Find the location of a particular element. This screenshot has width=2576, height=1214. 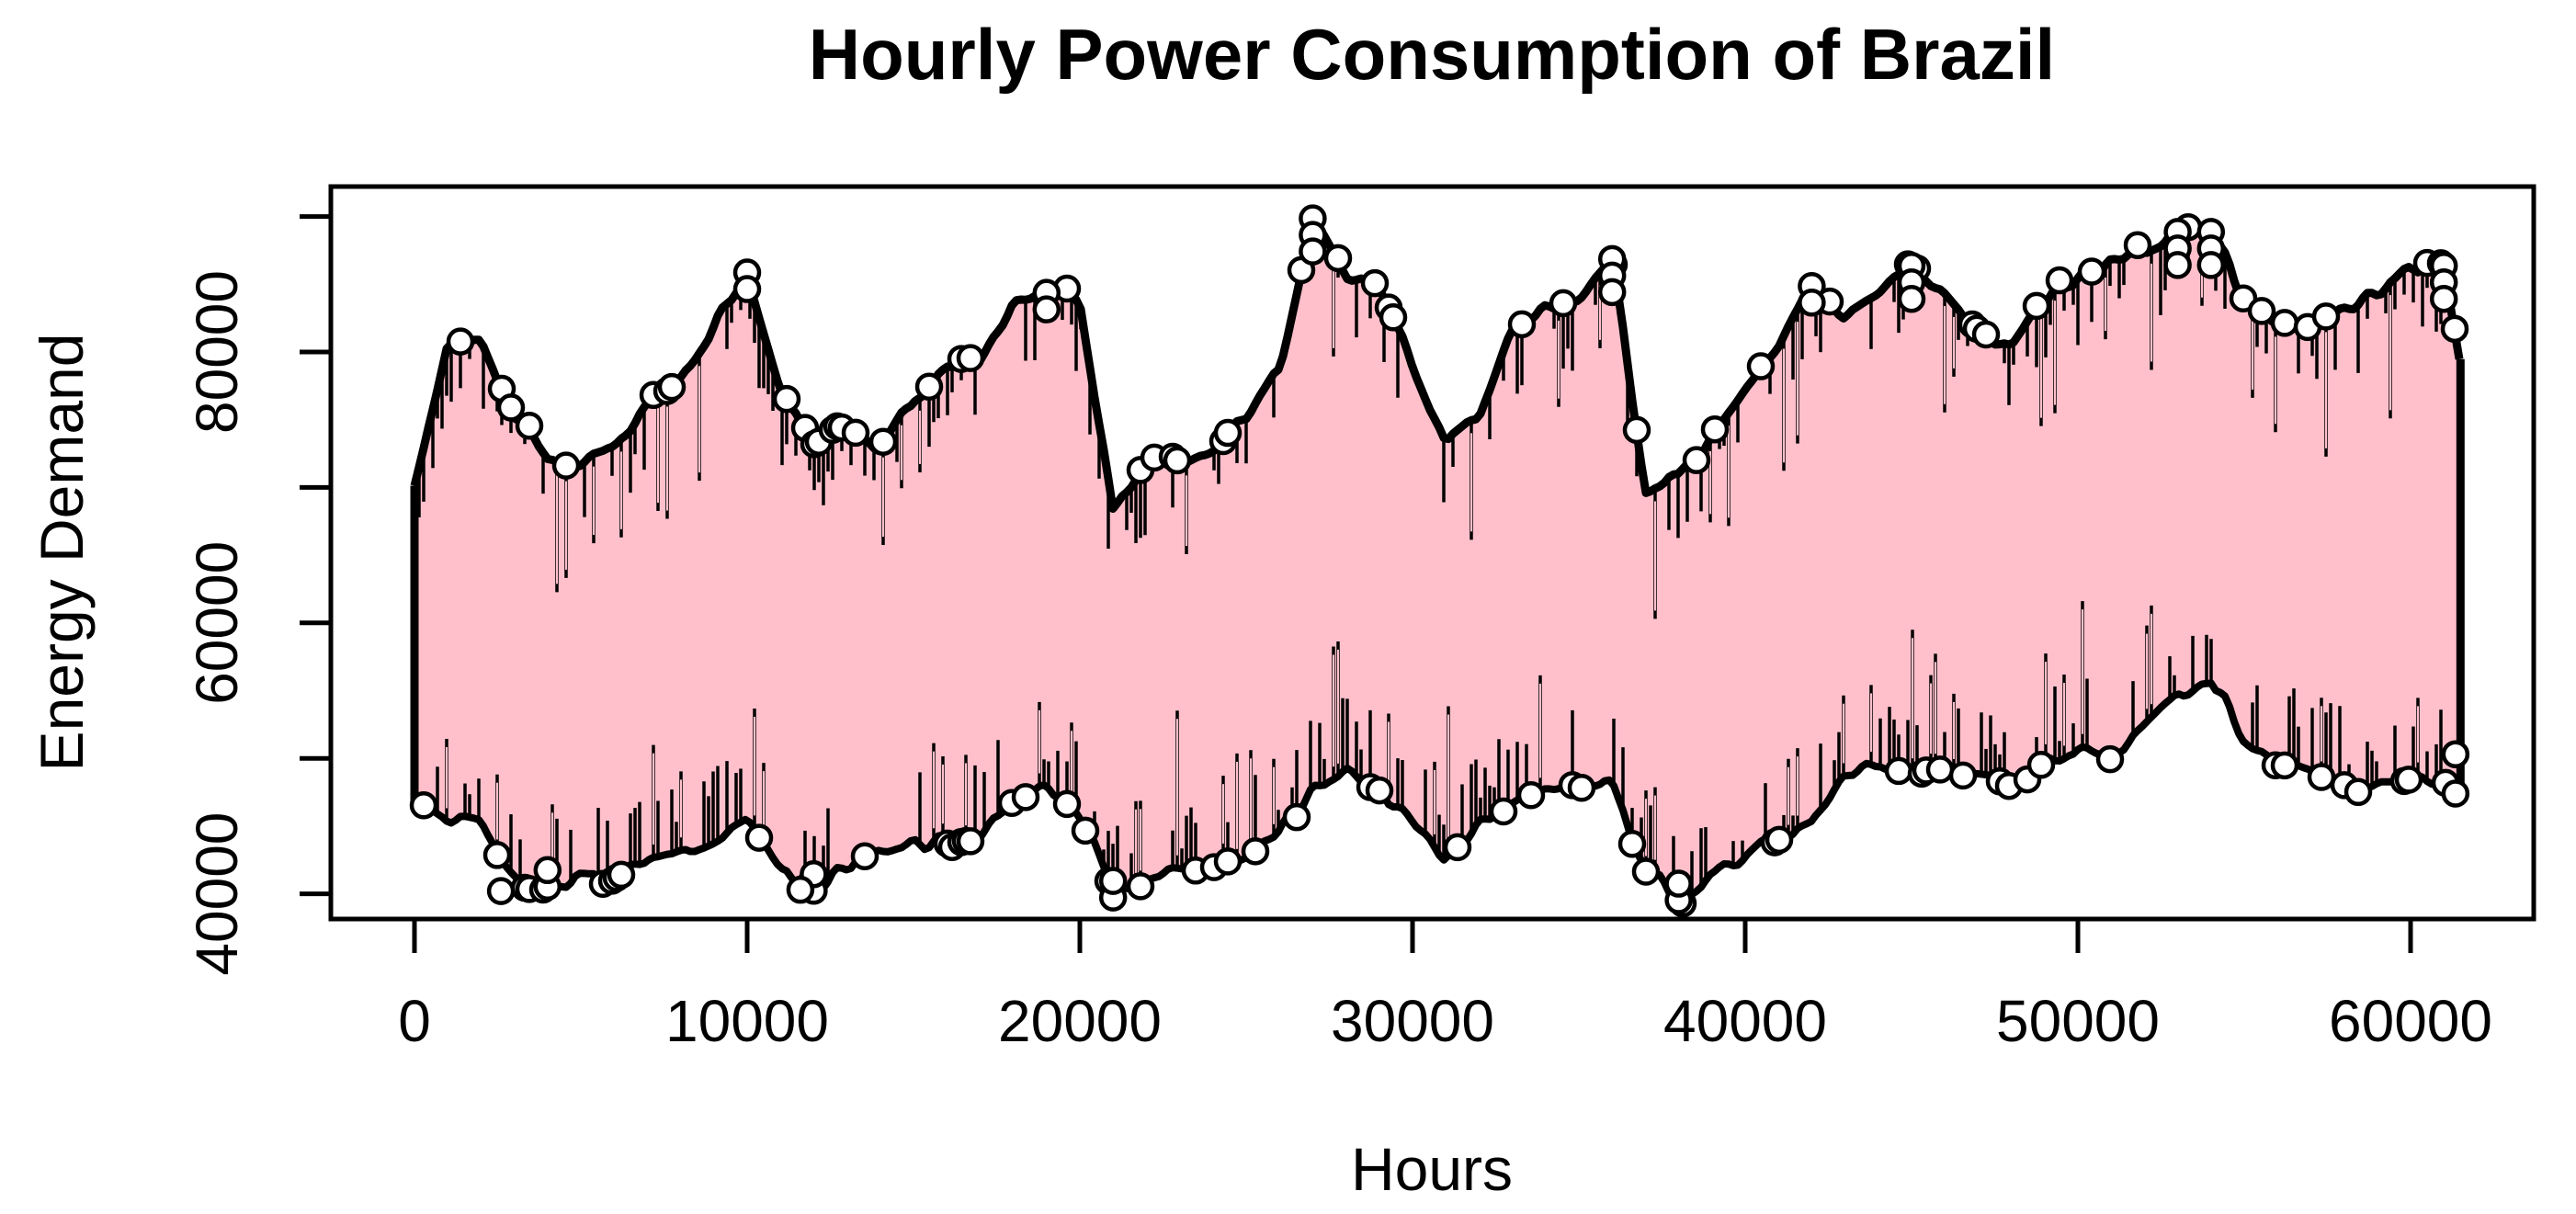

x-axis: 0 10000 20000 30000 40000 50000 60000 is located at coordinates (1445, 986).